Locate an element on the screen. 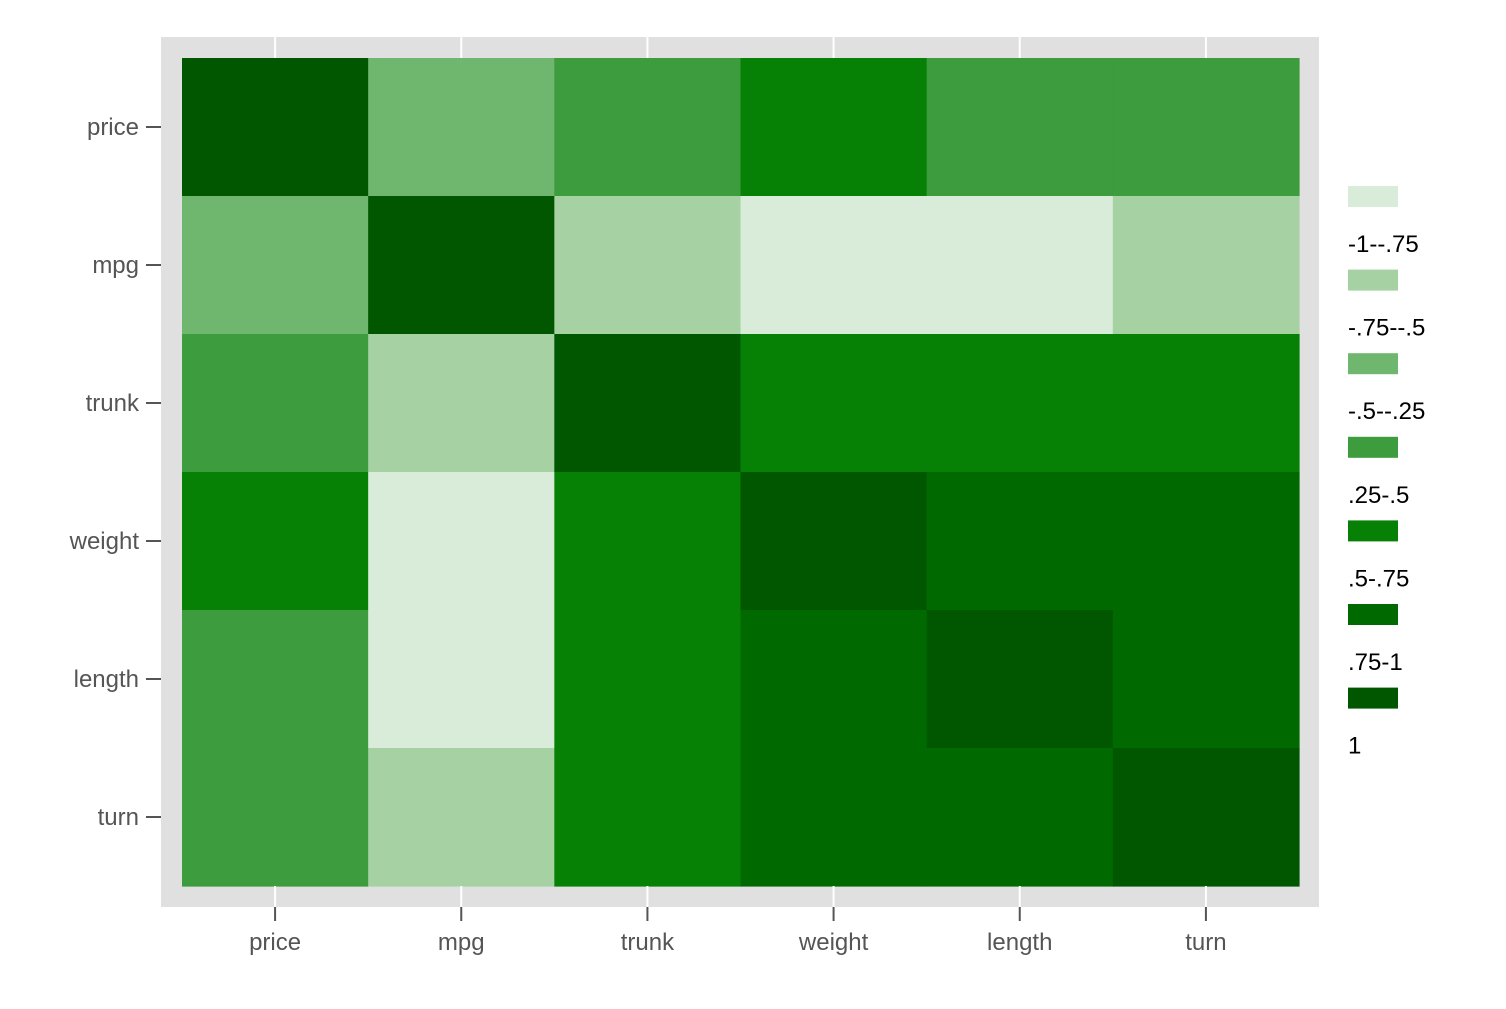  legend-label-0: -1--.75 is located at coordinates (1383, 244).